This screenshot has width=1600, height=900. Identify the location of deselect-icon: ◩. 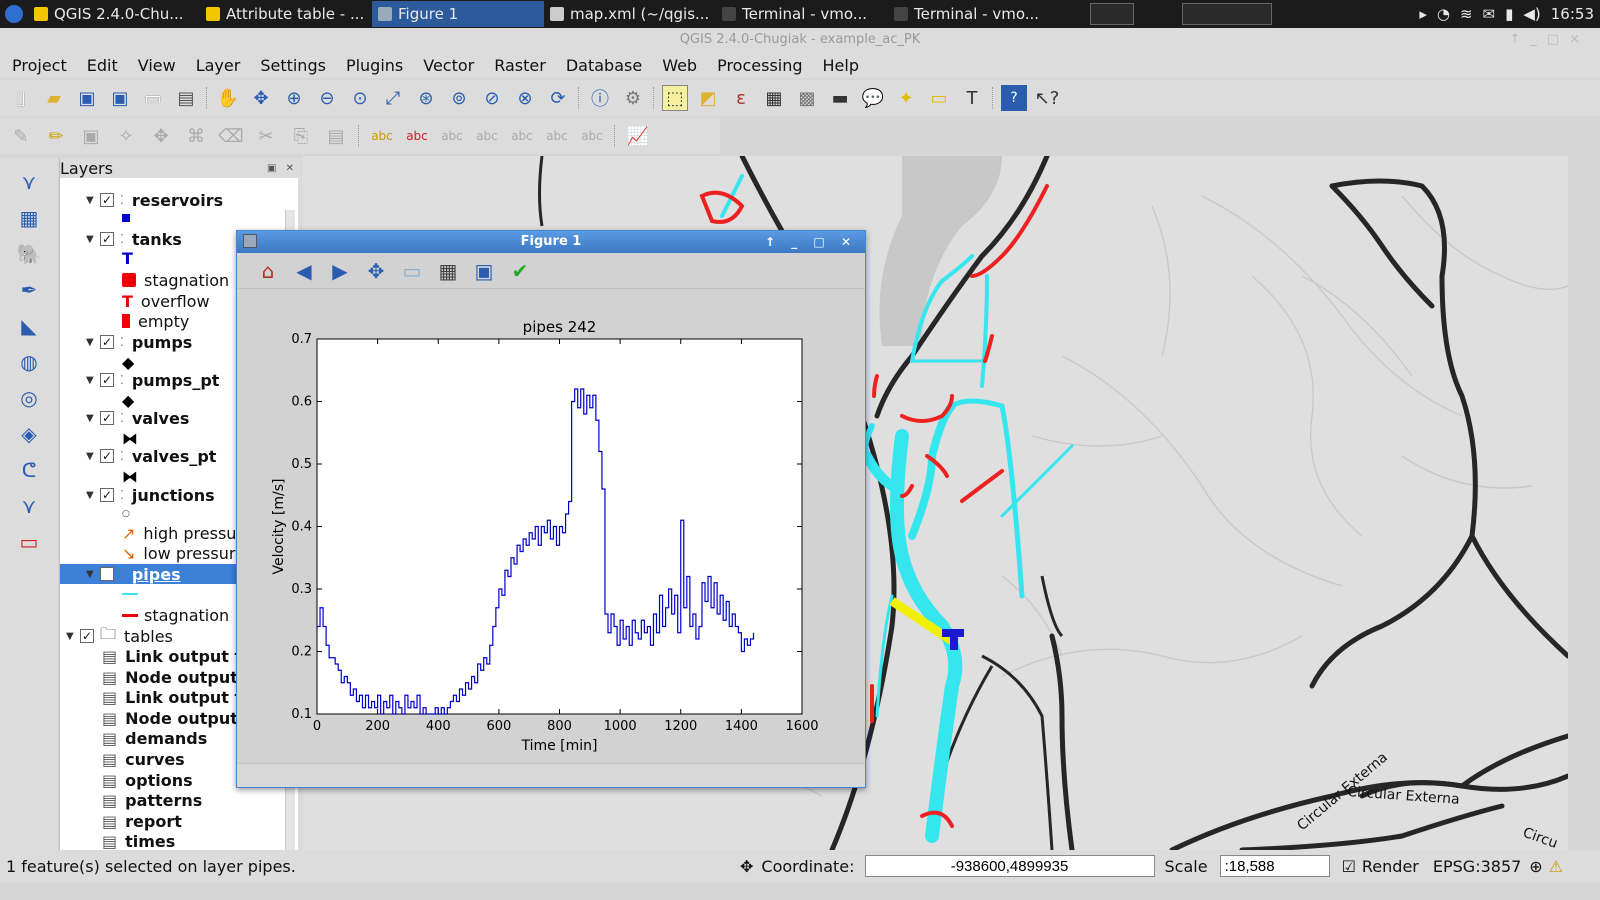
(708, 98).